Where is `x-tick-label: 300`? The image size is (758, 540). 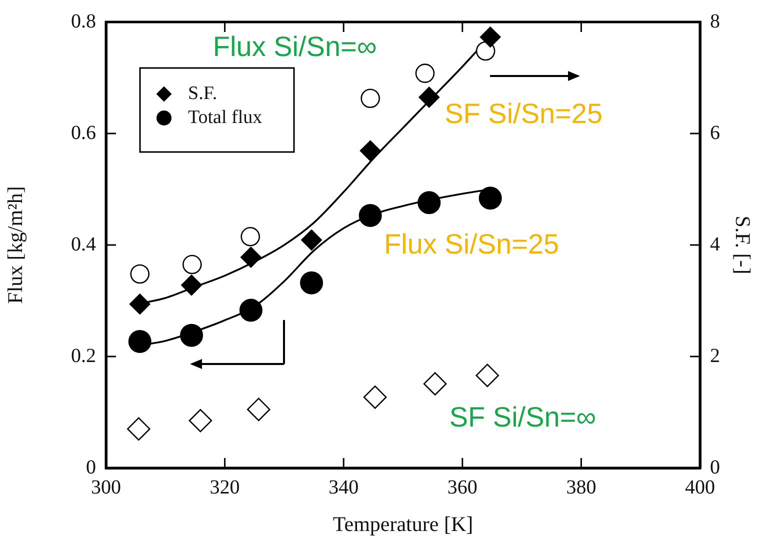
x-tick-label: 300 is located at coordinates (106, 487).